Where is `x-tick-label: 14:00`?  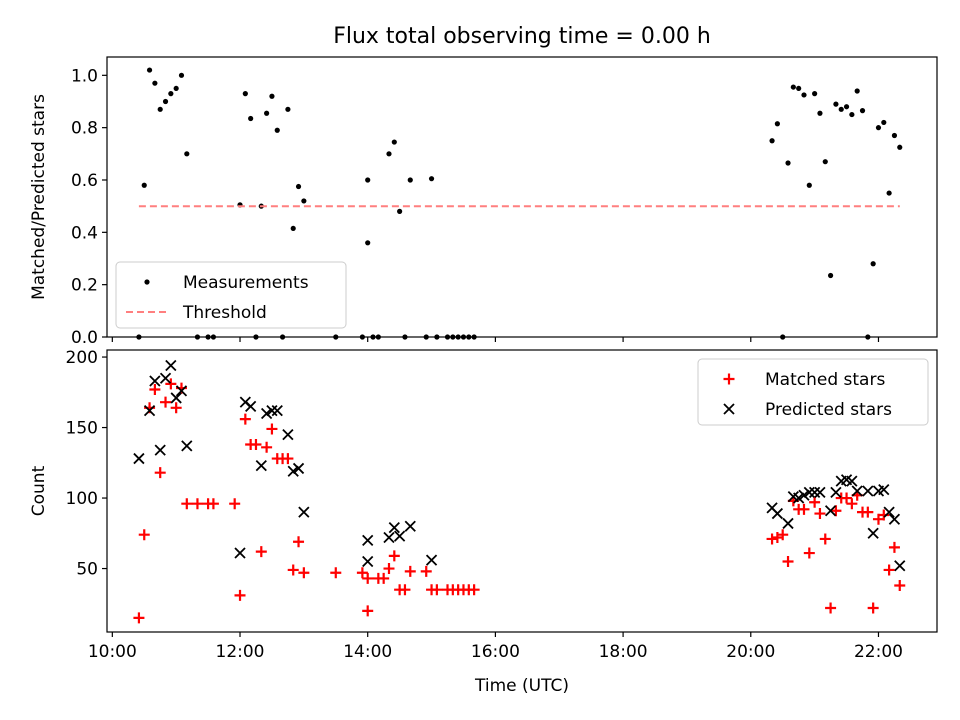
x-tick-label: 14:00 is located at coordinates (367, 652).